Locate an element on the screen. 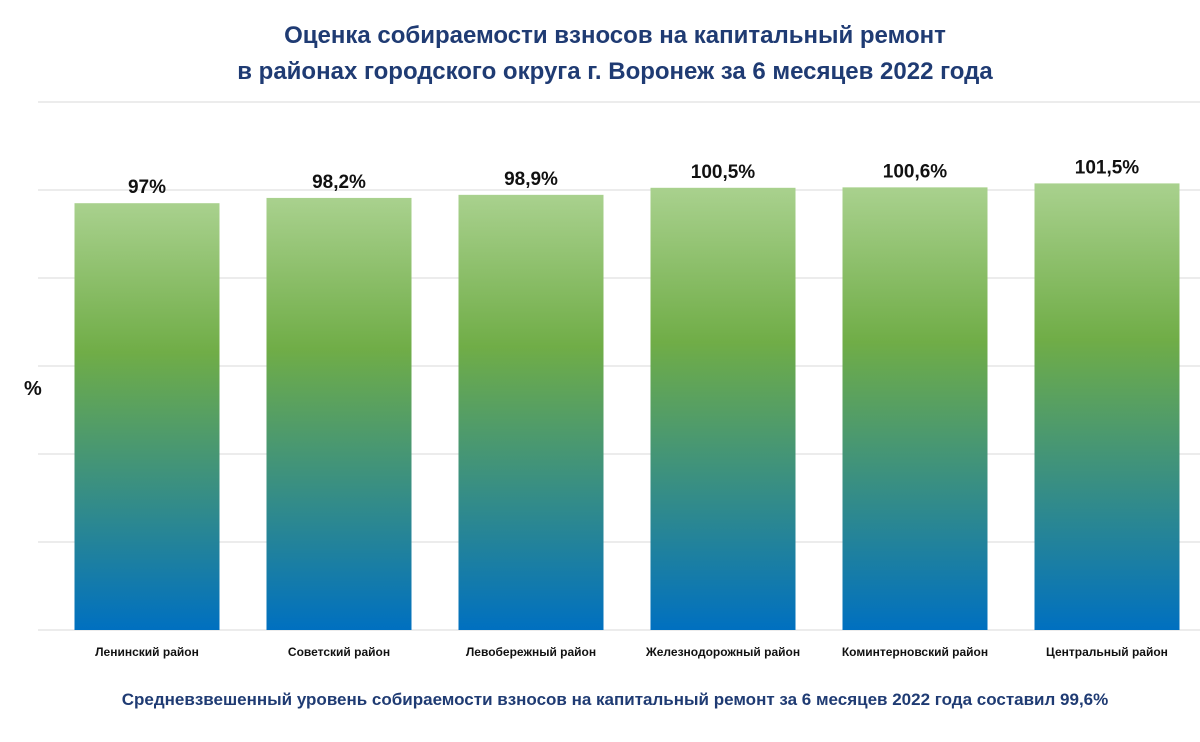  x-tick-label: Ленинский район is located at coordinates (147, 652).